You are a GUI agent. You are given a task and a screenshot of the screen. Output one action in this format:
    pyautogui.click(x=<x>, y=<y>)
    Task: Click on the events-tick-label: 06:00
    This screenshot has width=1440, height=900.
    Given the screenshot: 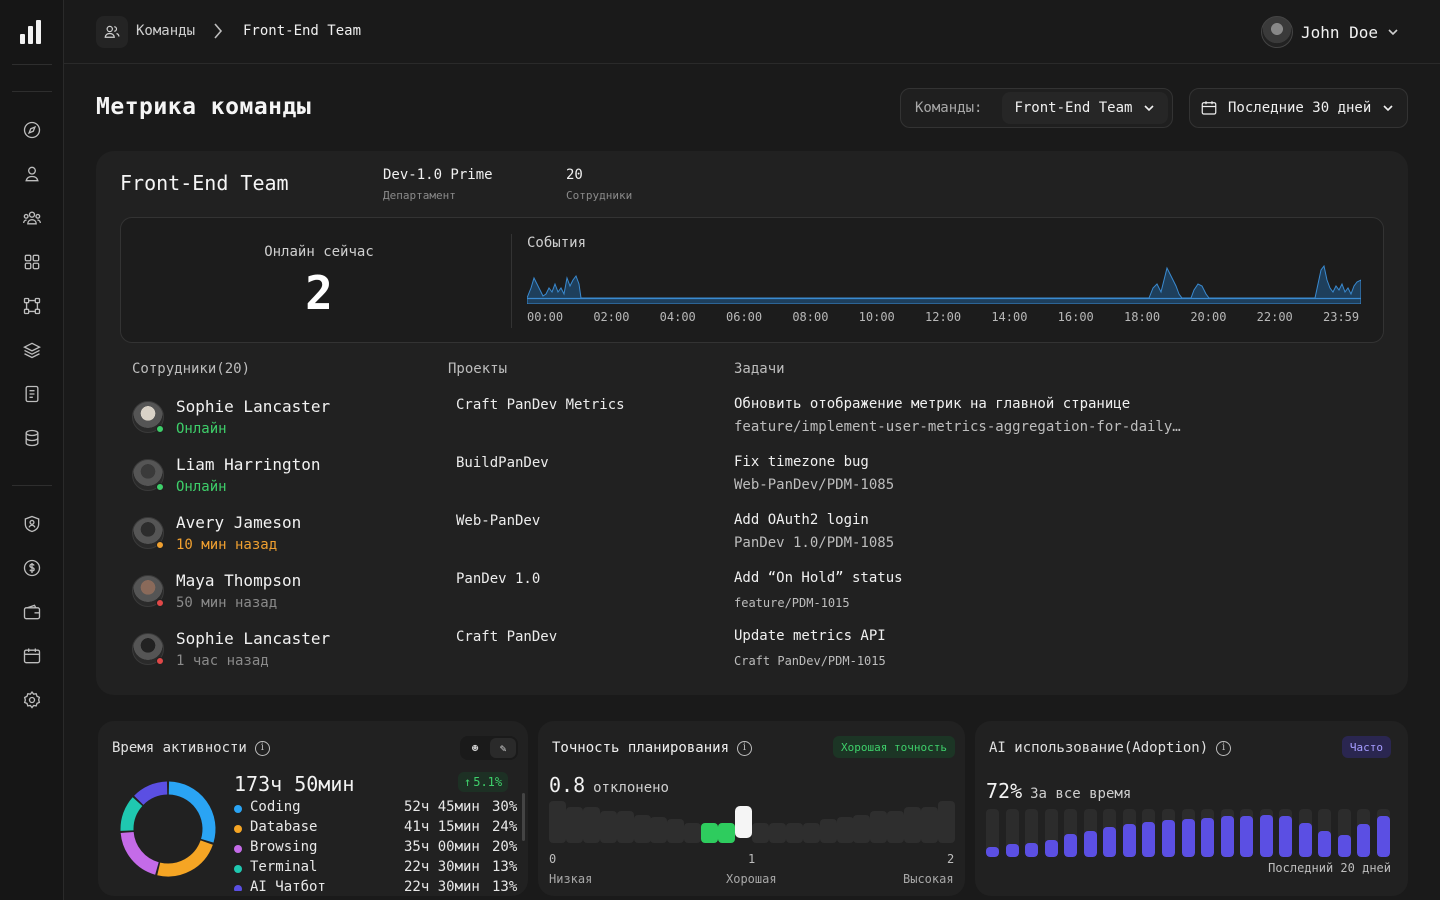 What is the action you would take?
    pyautogui.click(x=744, y=317)
    